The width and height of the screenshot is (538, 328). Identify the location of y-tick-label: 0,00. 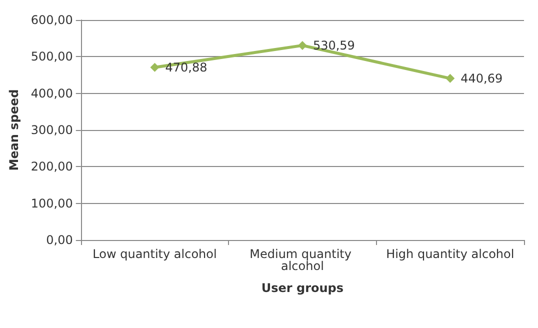
(59, 240).